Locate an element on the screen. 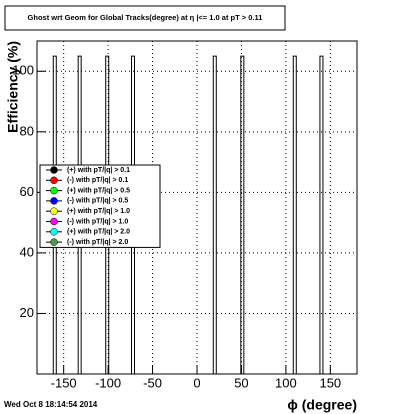 Image resolution: width=400 pixels, height=414 pixels. legend-label: (-) with pT/|q| > 2.0 is located at coordinates (97, 242).